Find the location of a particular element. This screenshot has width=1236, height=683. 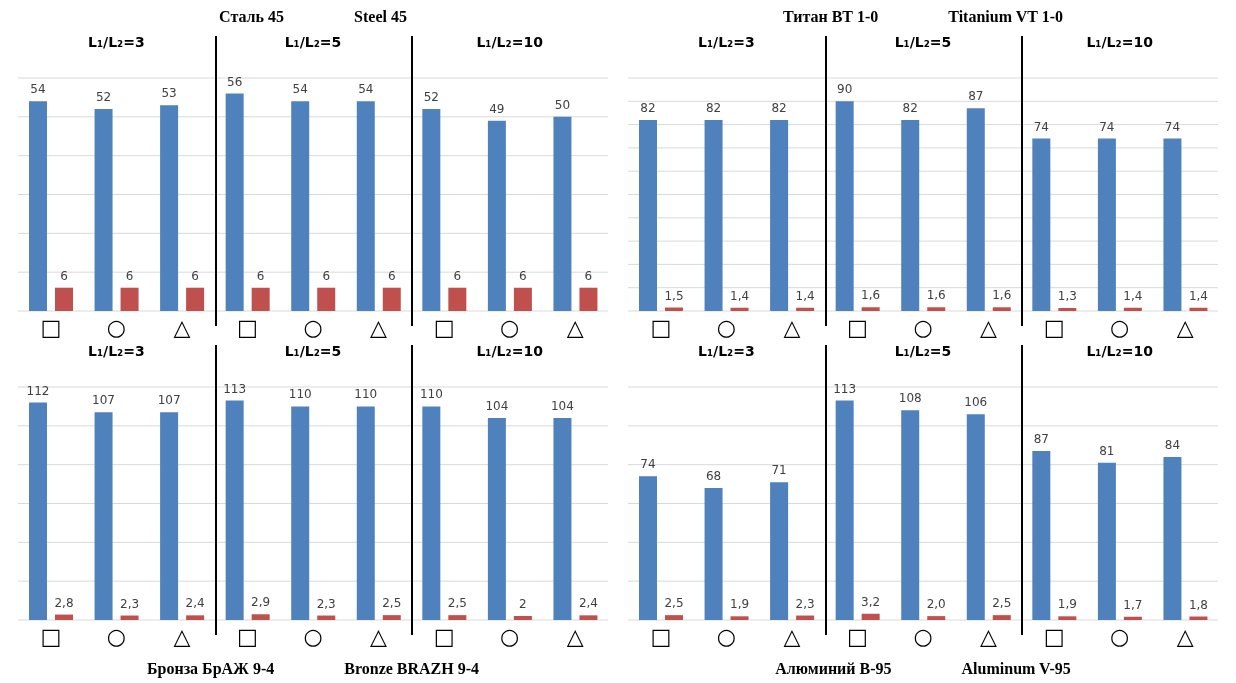

data-label: 84 is located at coordinates (1172, 444).